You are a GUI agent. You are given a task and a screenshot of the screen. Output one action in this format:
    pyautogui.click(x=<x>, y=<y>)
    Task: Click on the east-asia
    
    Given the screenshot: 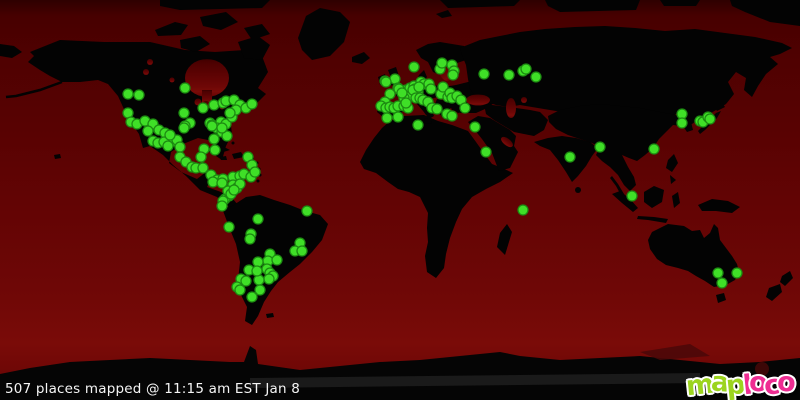 What is the action you would take?
    pyautogui.click(x=615, y=147)
    